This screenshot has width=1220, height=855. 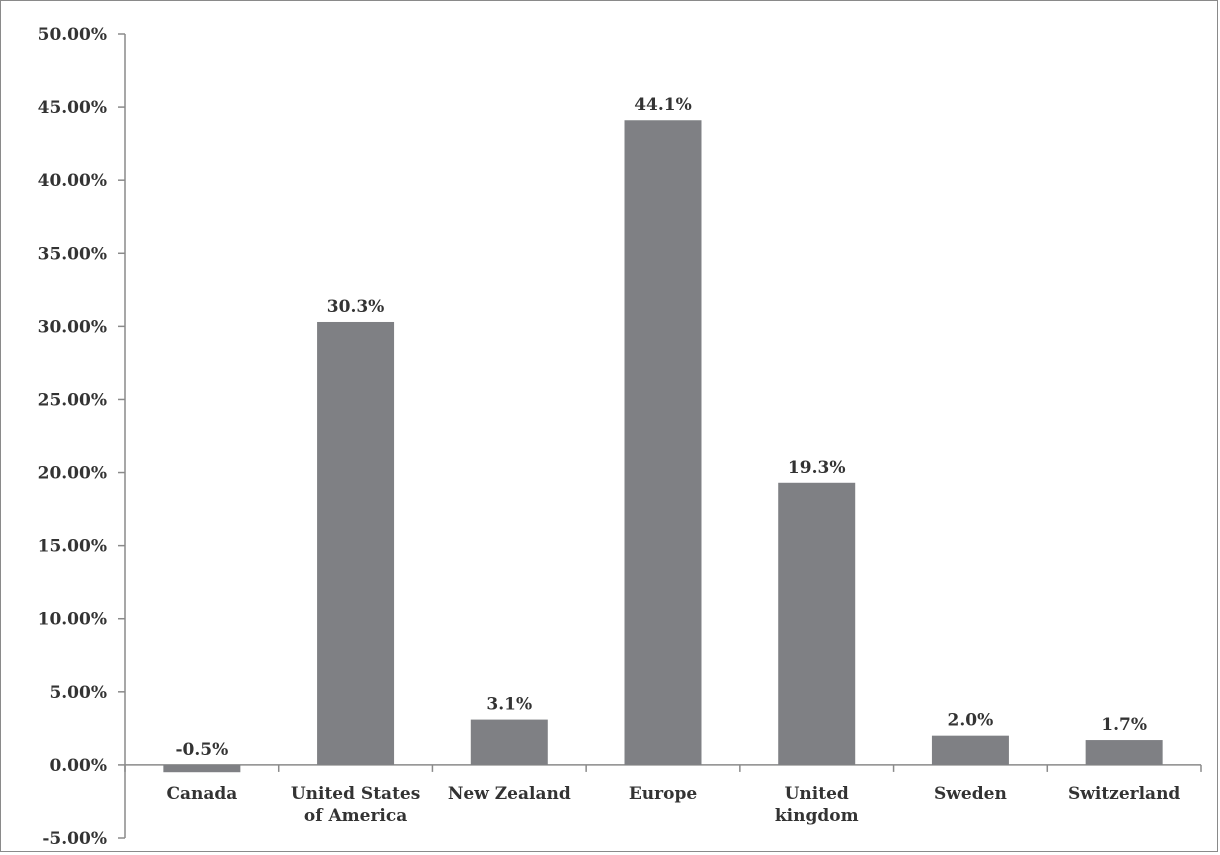 What do you see at coordinates (72, 35) in the screenshot?
I see `y-tick-label: 50.00%` at bounding box center [72, 35].